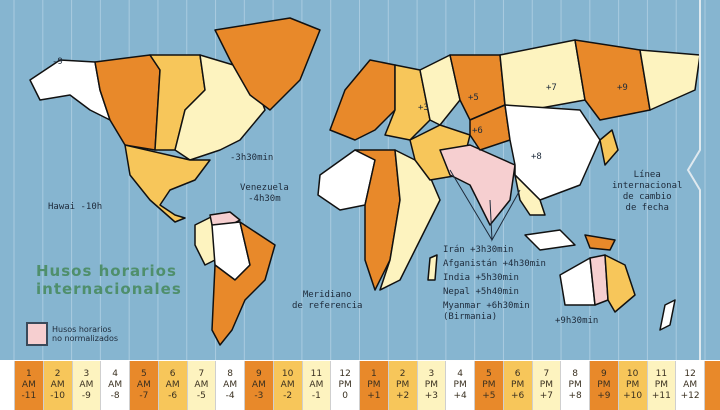  I want to click on southeast-asia, so click(530, 195).